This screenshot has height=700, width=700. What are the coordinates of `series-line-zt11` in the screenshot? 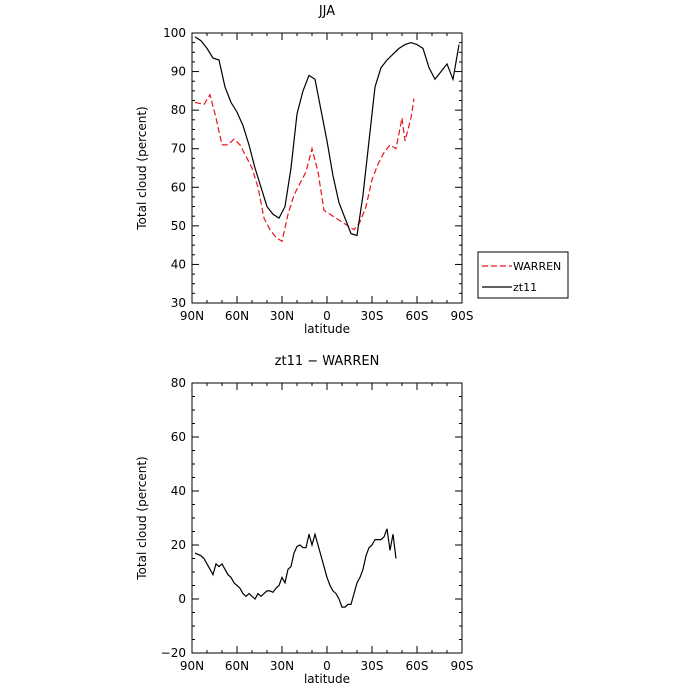 It's located at (327, 136).